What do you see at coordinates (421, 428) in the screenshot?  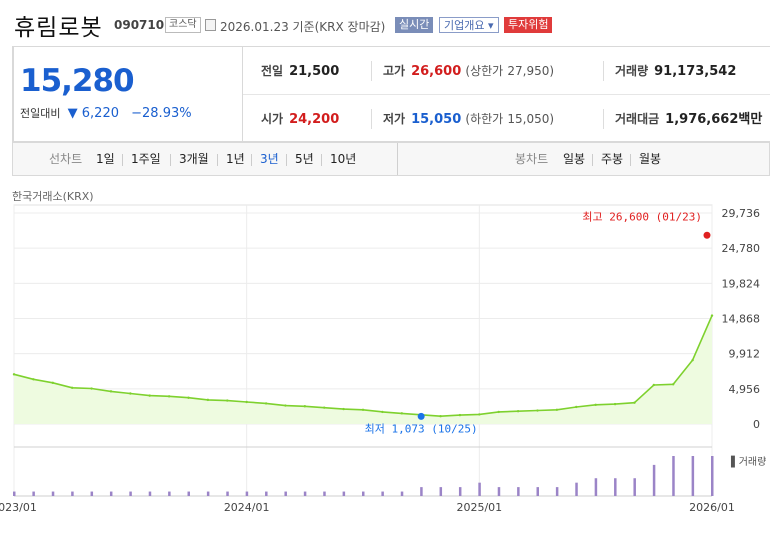 I see `low-label: 최저 1,073 (10/25)` at bounding box center [421, 428].